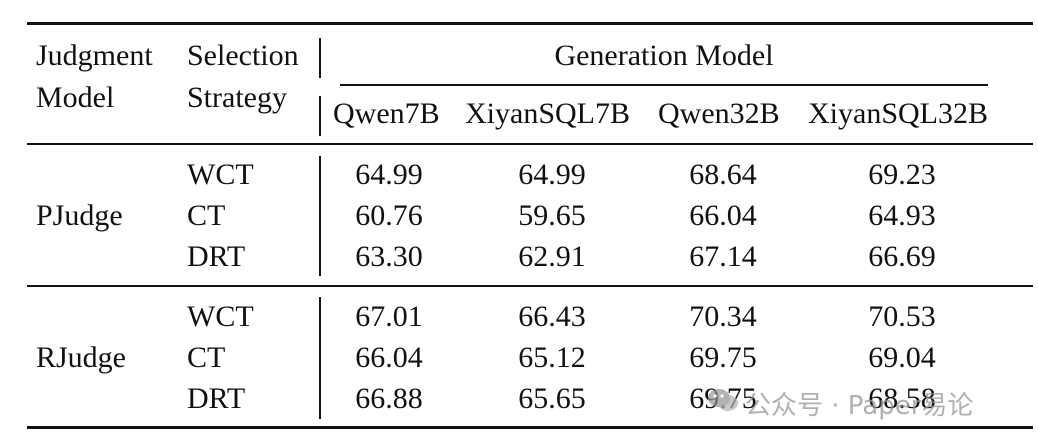 This screenshot has height=444, width=1038. What do you see at coordinates (723, 256) in the screenshot?
I see `table-cell: 67.14` at bounding box center [723, 256].